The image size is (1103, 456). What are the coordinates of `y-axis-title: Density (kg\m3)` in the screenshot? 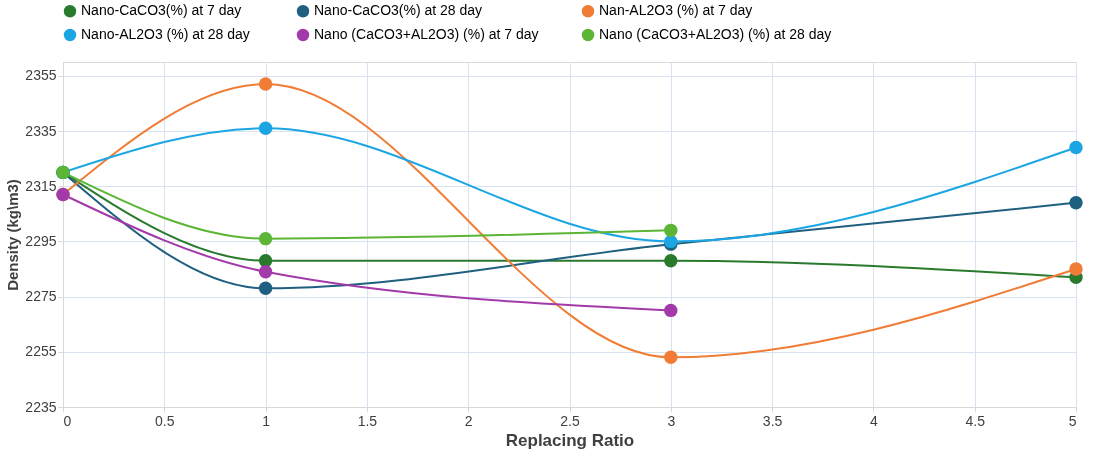 It's located at (13, 235).